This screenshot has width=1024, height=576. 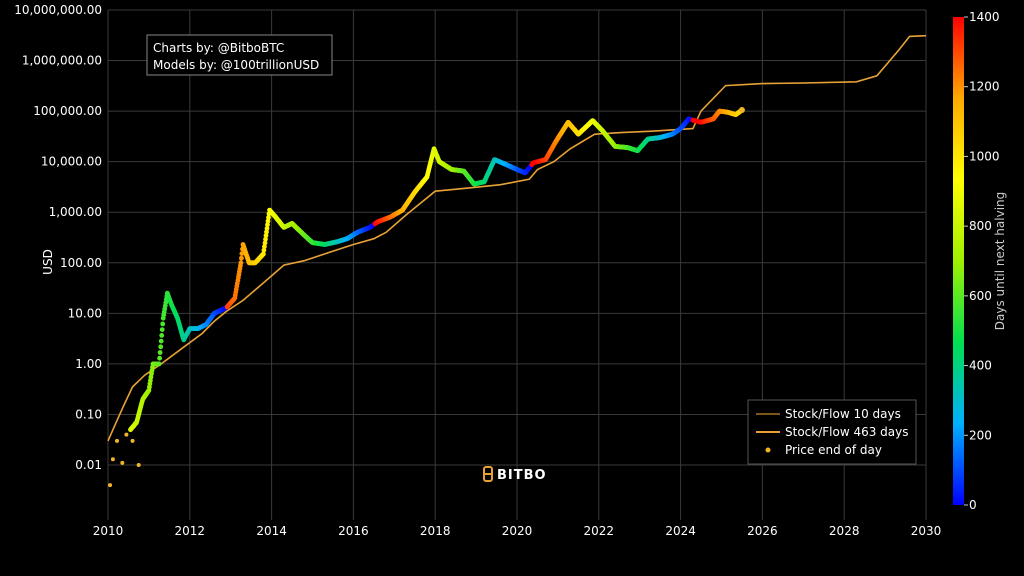 What do you see at coordinates (980, 226) in the screenshot?
I see `colorbar-tick-label: 800` at bounding box center [980, 226].